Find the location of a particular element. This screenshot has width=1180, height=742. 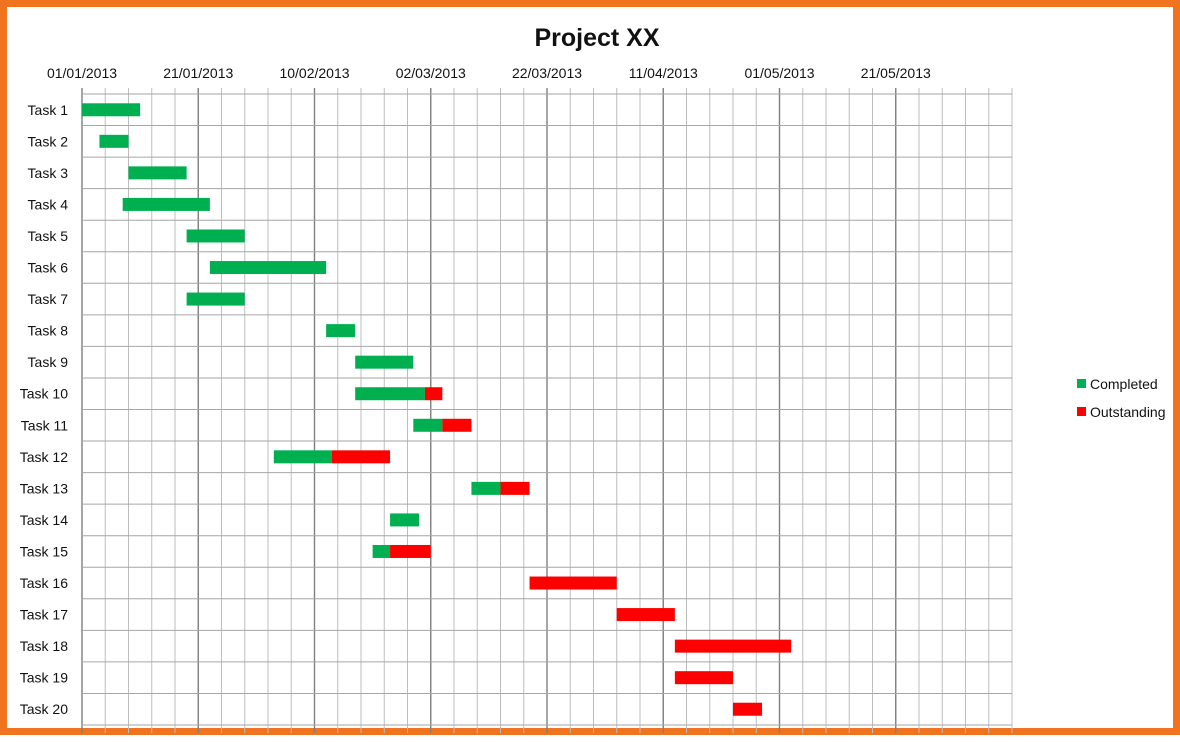

task-label: Task 16 is located at coordinates (44, 583).